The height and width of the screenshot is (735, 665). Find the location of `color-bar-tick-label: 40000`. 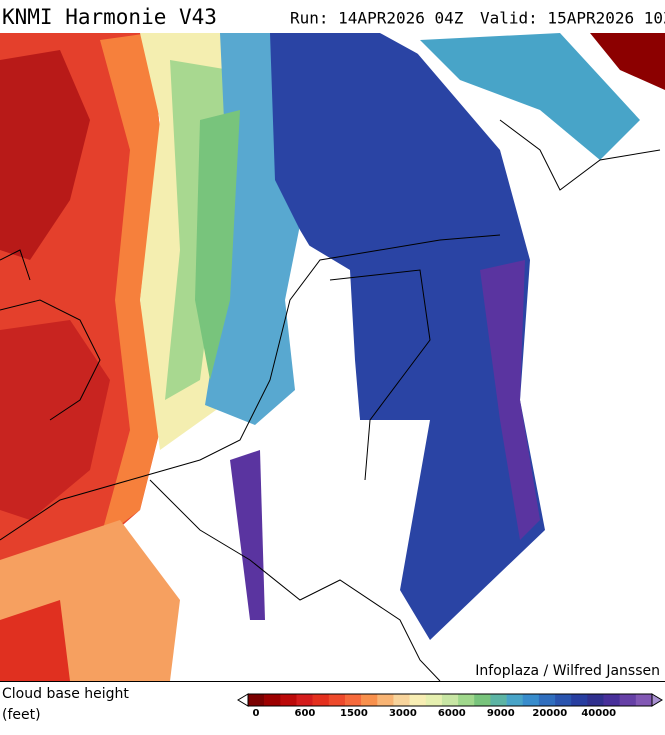

color-bar-tick-label: 40000 is located at coordinates (598, 713).